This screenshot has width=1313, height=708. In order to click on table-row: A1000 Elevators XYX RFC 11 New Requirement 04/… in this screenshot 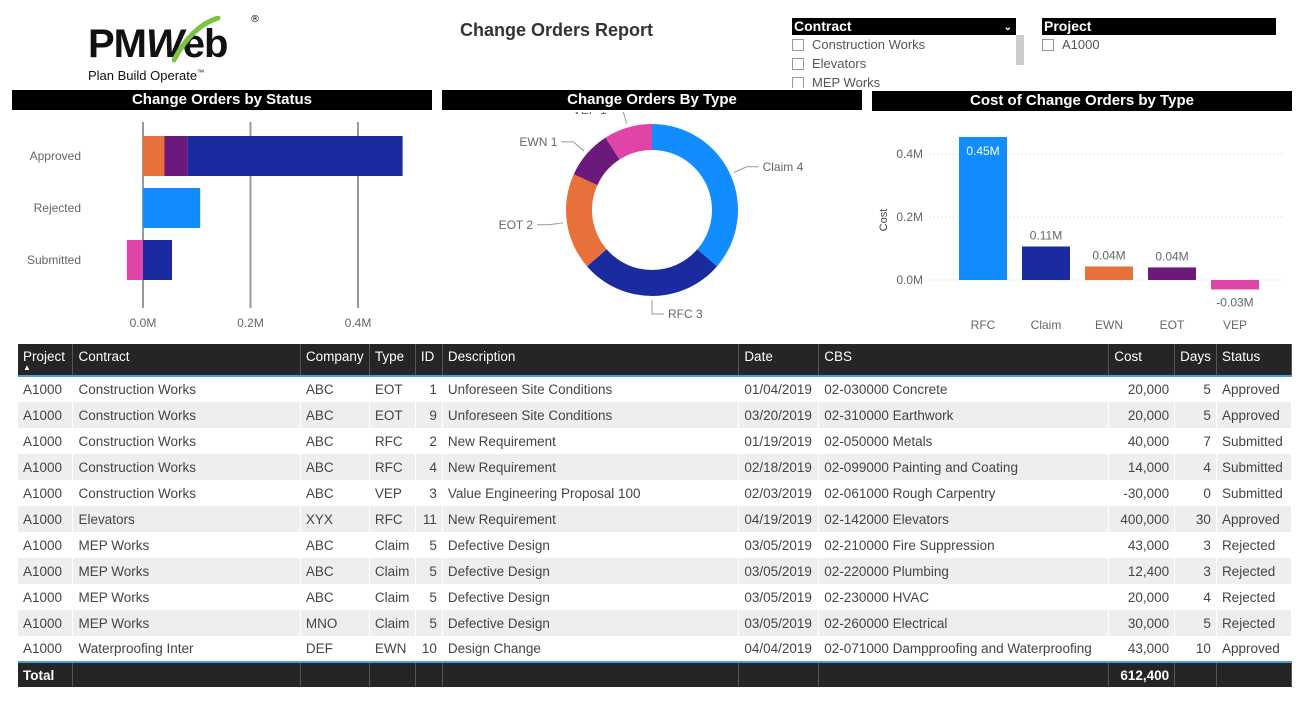, I will do `click(655, 519)`.